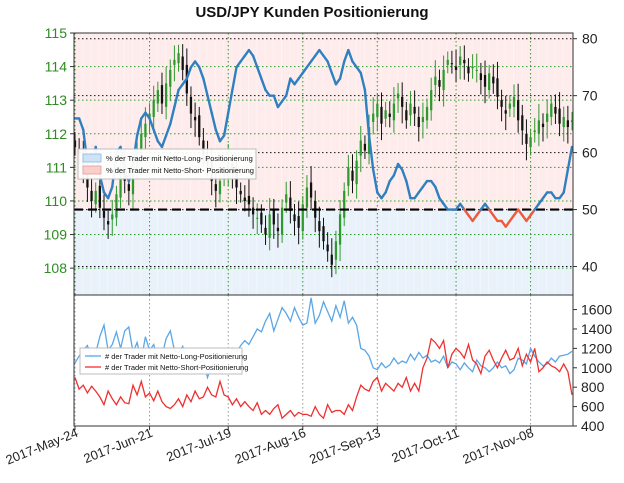 This screenshot has width=624, height=483. What do you see at coordinates (56, 235) in the screenshot?
I see `price-tick-label: 109` at bounding box center [56, 235].